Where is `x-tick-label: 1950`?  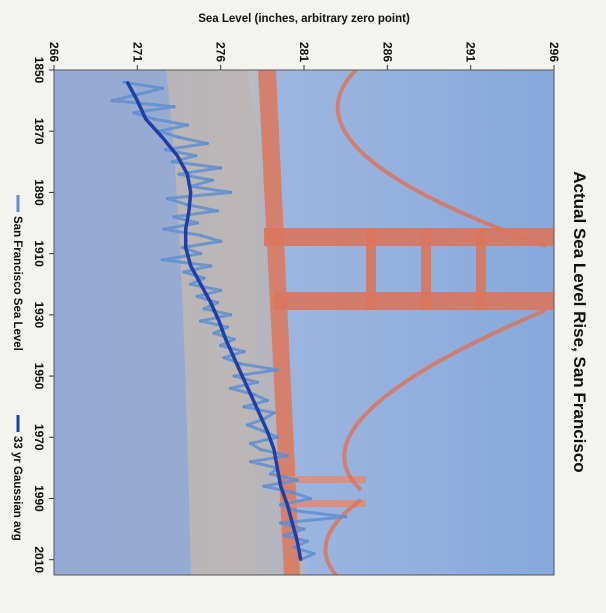 x-tick-label: 1950 is located at coordinates (39, 376).